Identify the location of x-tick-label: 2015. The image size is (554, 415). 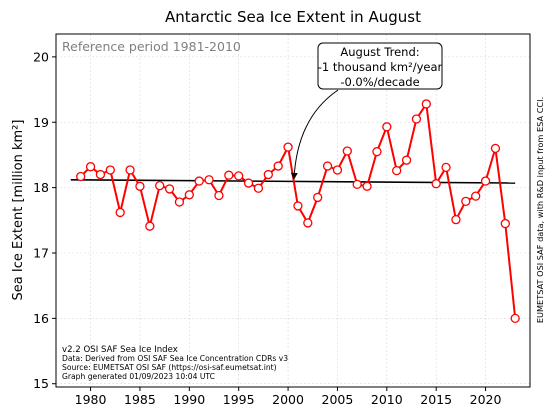
(436, 399).